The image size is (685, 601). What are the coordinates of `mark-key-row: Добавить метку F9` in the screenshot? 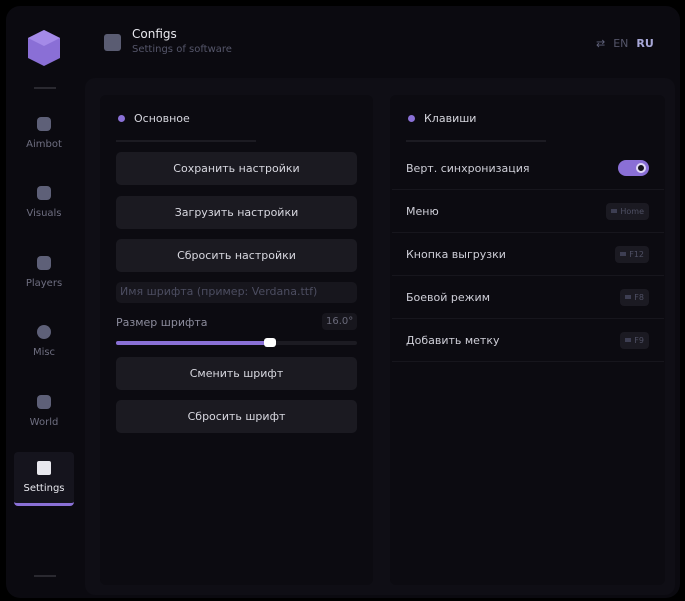 It's located at (528, 340).